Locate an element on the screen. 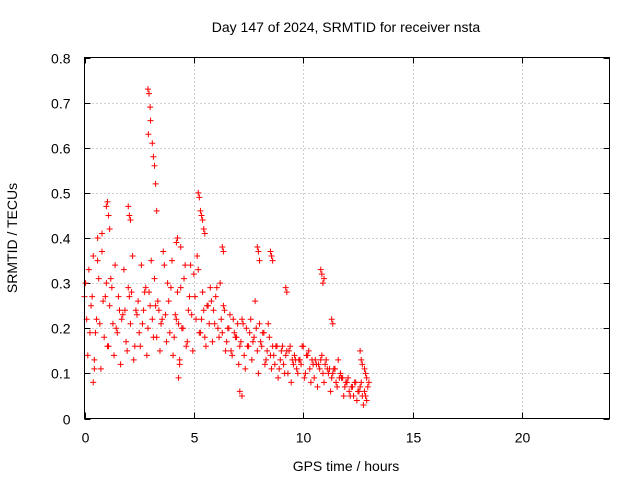 This screenshot has height=480, width=640. y-tick-label: 0.6 is located at coordinates (61, 149).